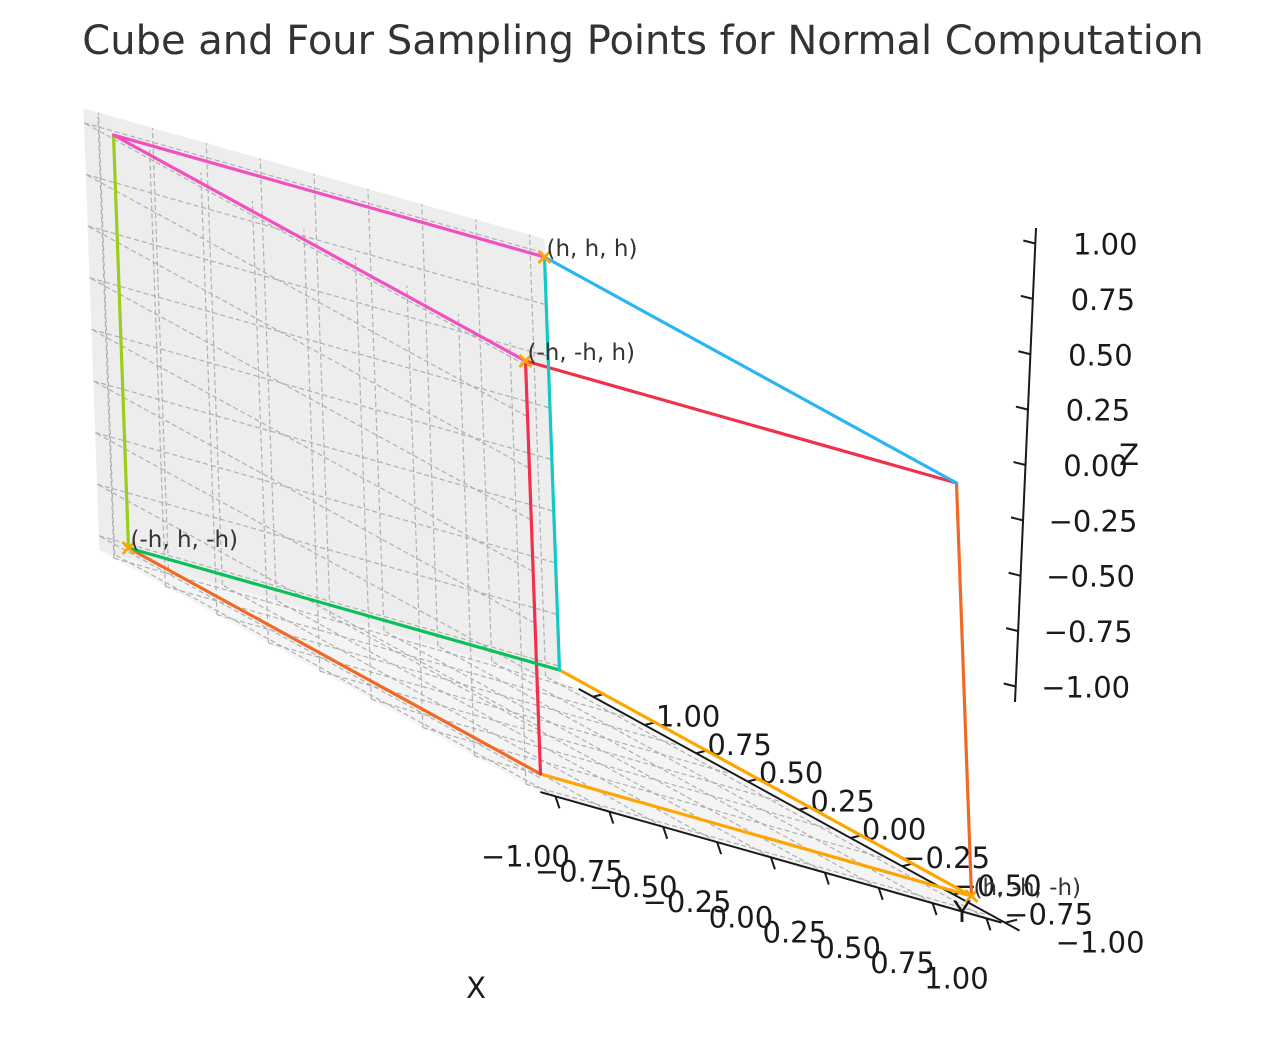  I want to click on y-tick-label: −0.75, so click(1048, 914).